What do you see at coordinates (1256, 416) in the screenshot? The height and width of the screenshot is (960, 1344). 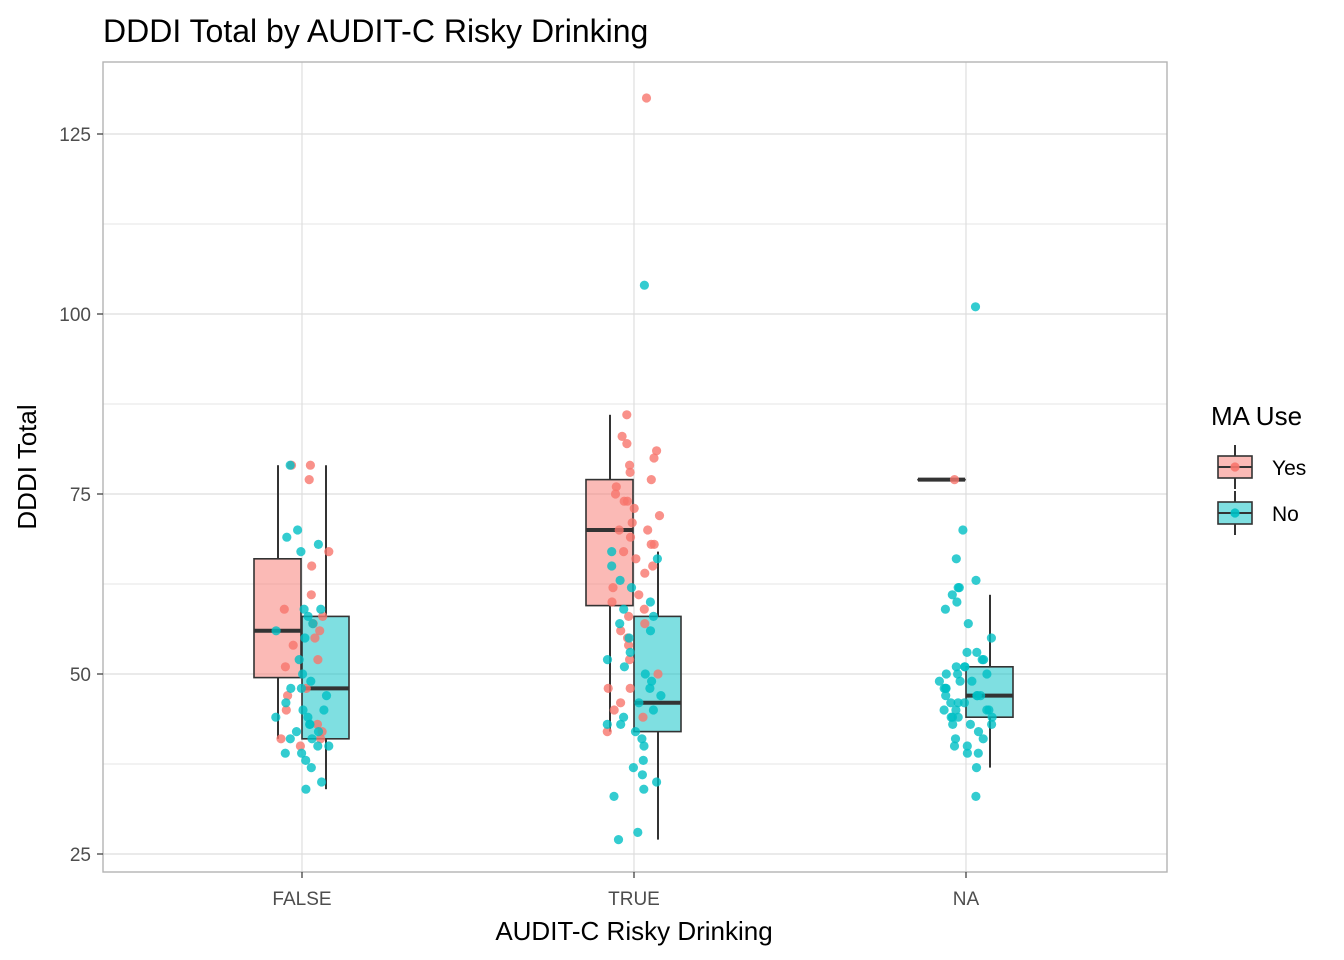 I see `legend-title: MA Use` at bounding box center [1256, 416].